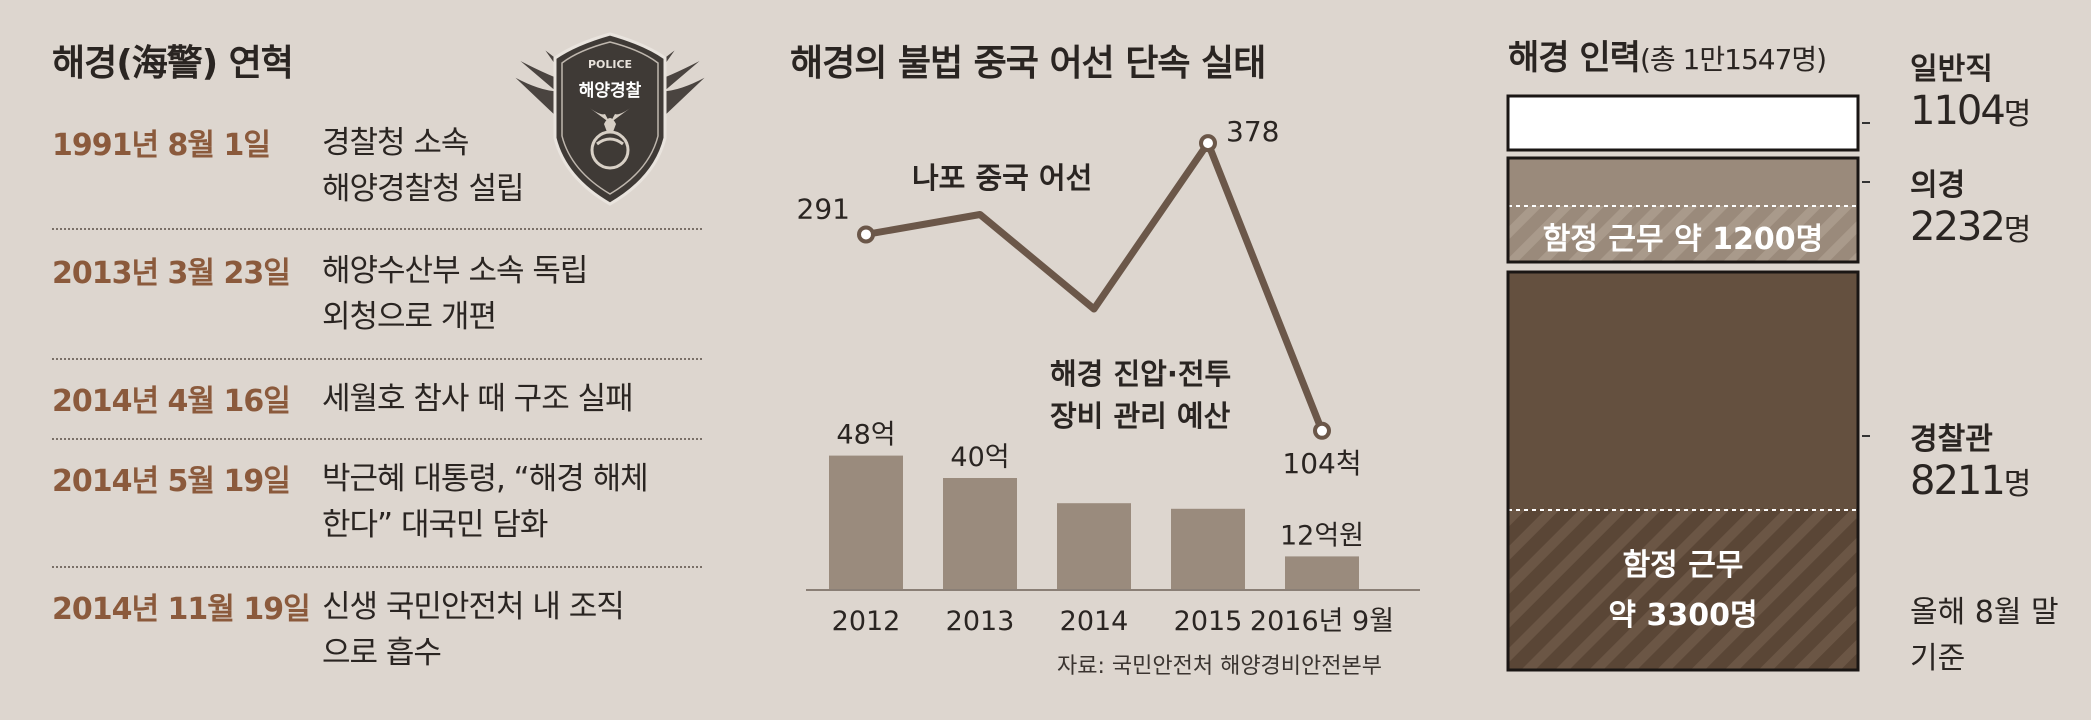 Image resolution: width=2091 pixels, height=720 pixels. What do you see at coordinates (1322, 535) in the screenshot?
I see `bar-value-label: 12억원` at bounding box center [1322, 535].